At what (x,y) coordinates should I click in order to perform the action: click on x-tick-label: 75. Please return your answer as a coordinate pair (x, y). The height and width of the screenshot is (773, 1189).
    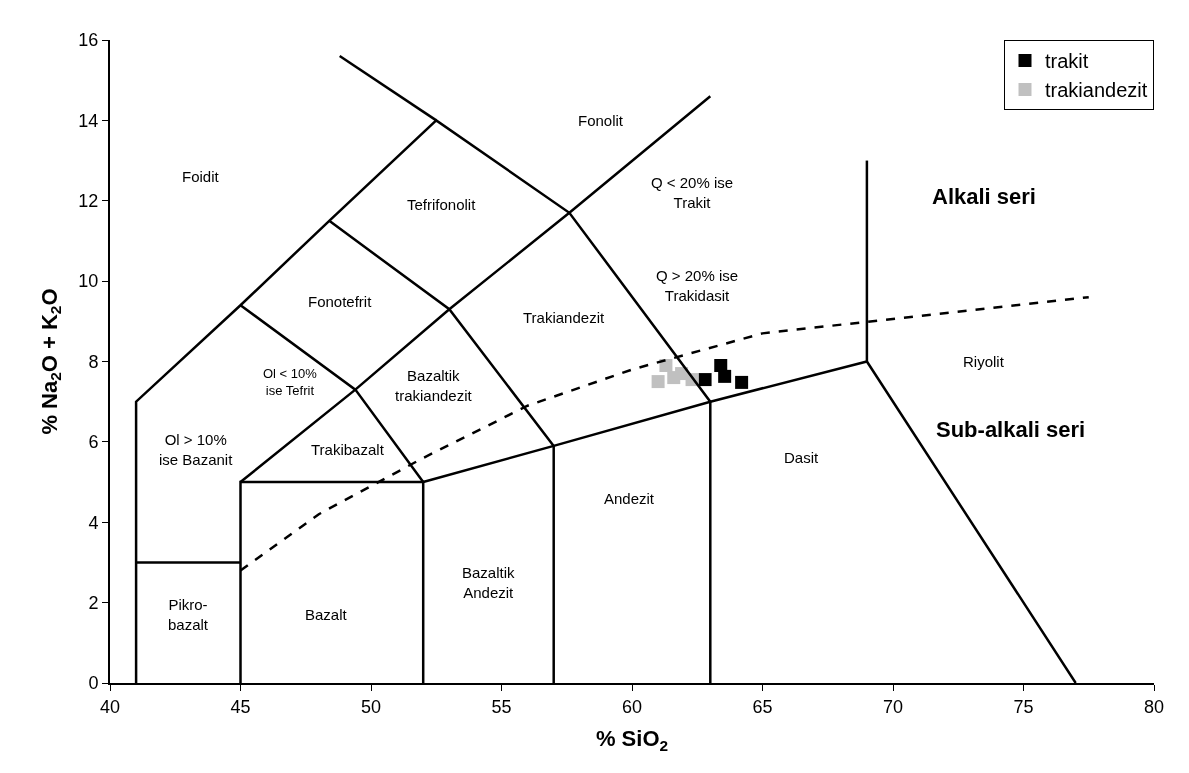
    Looking at the image, I should click on (1023, 706).